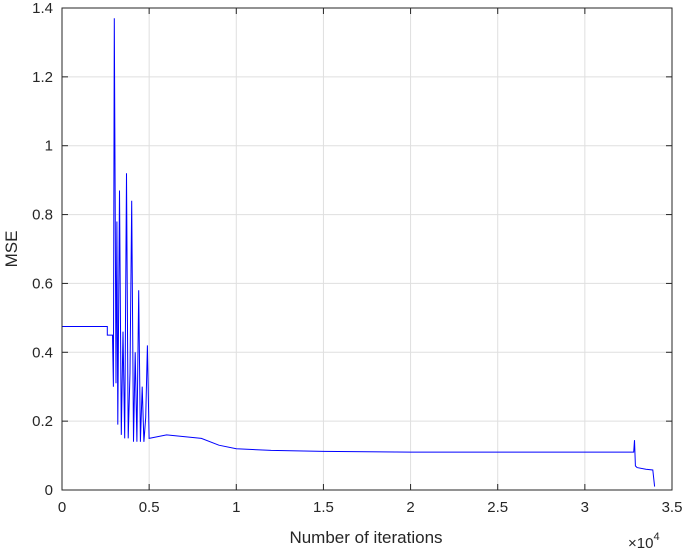  What do you see at coordinates (640, 543) in the screenshot?
I see `x-exponent-base: ×10` at bounding box center [640, 543].